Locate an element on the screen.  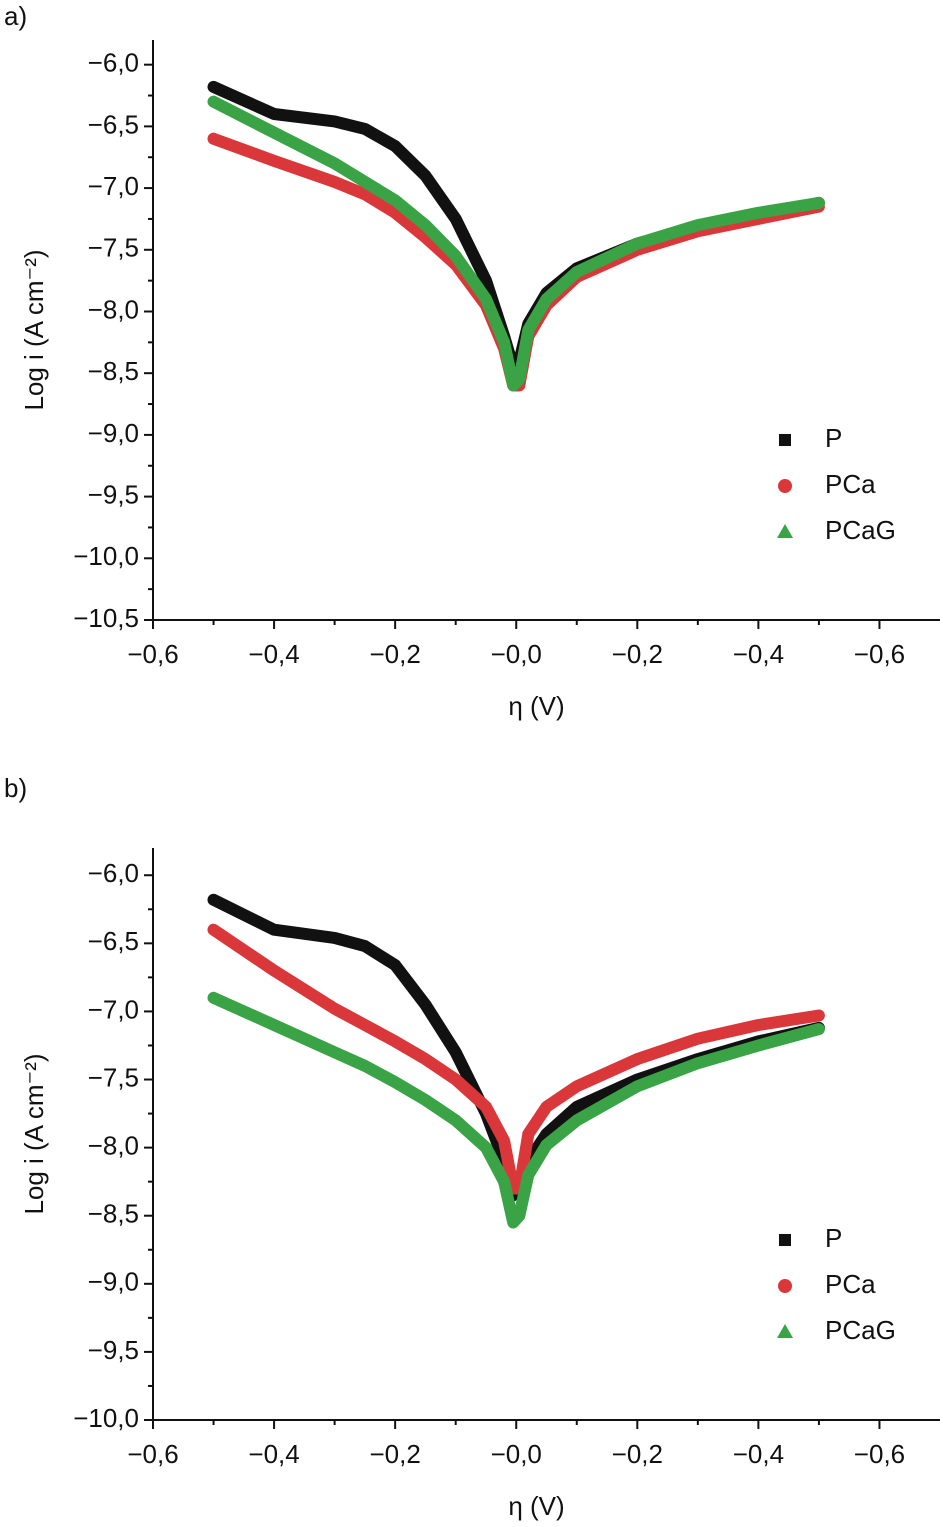
y-tick-label: −10,5 is located at coordinates (106, 618).